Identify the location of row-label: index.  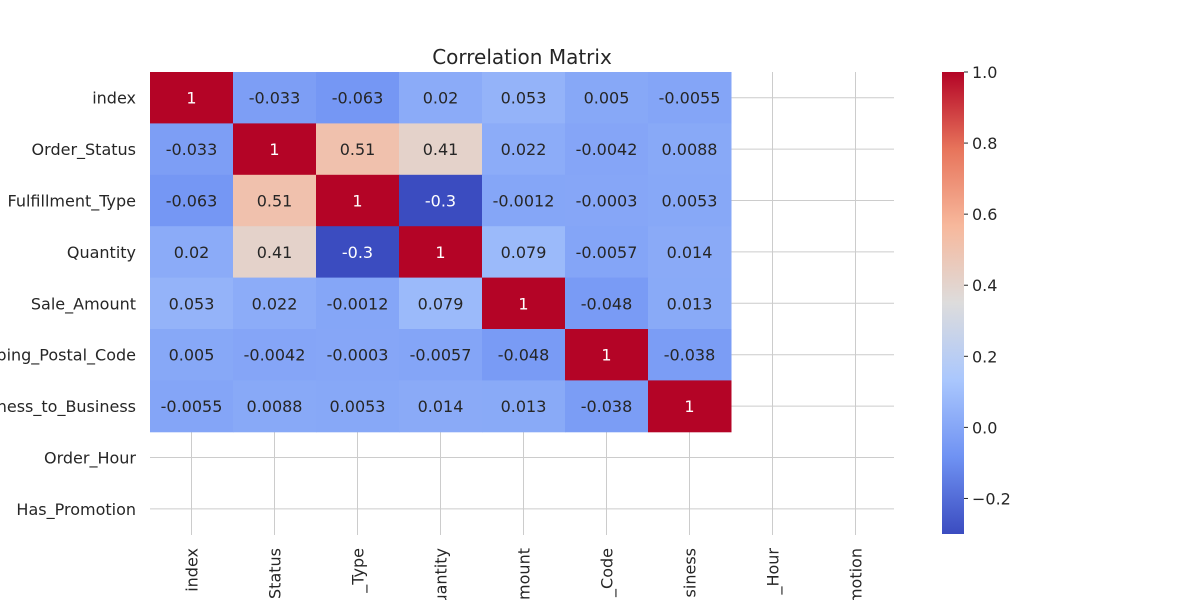
(114, 98).